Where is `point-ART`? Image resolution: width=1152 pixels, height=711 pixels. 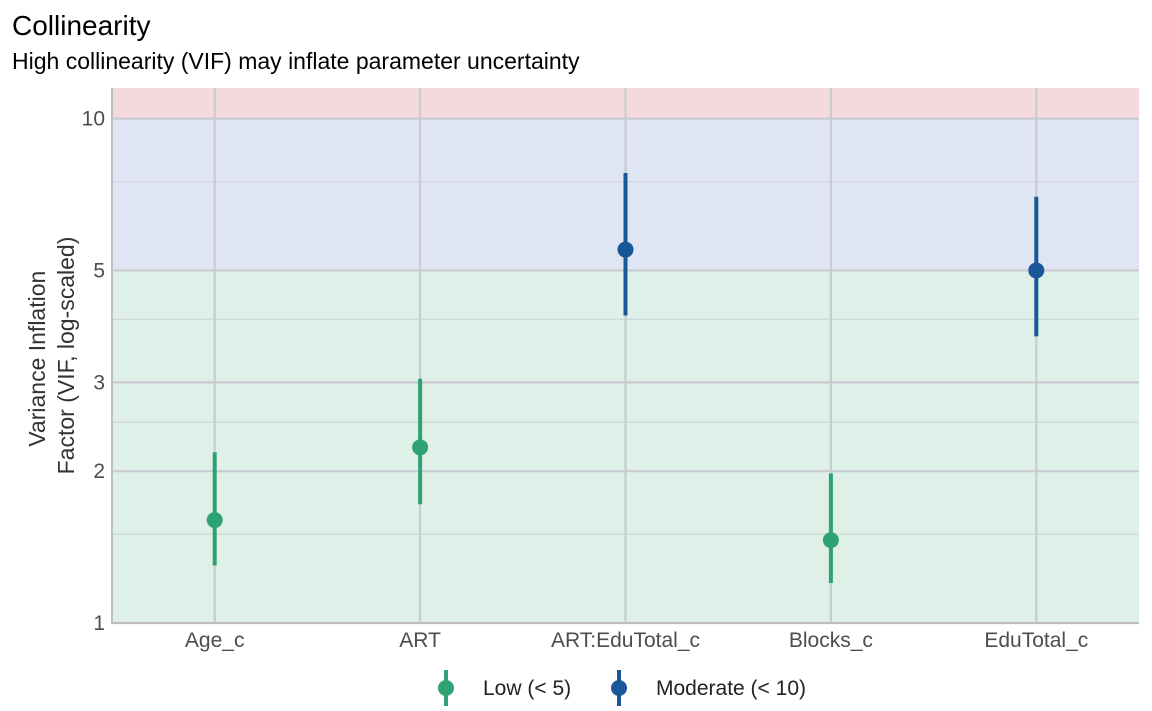 point-ART is located at coordinates (420, 447).